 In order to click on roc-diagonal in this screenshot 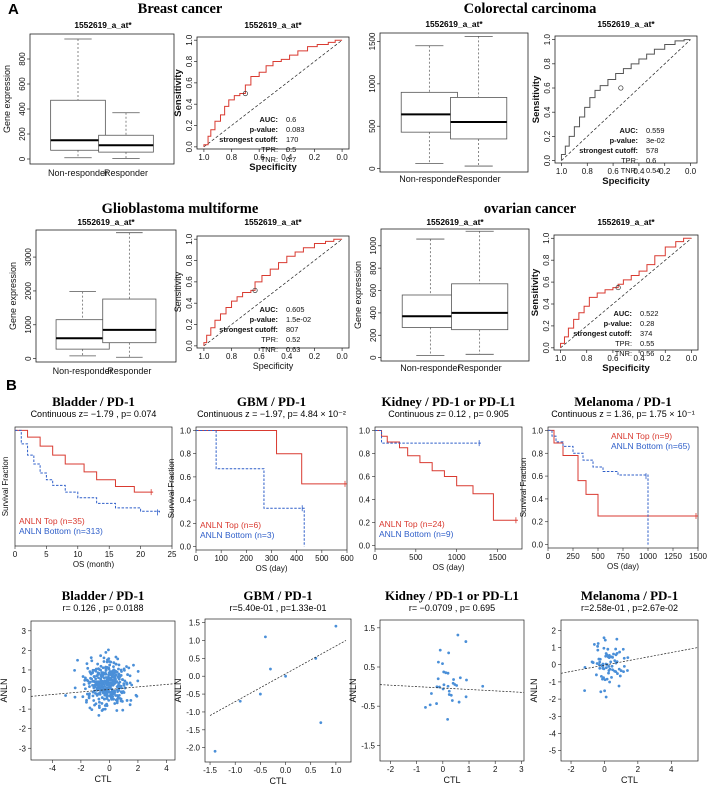, I will do `click(626, 100)`.